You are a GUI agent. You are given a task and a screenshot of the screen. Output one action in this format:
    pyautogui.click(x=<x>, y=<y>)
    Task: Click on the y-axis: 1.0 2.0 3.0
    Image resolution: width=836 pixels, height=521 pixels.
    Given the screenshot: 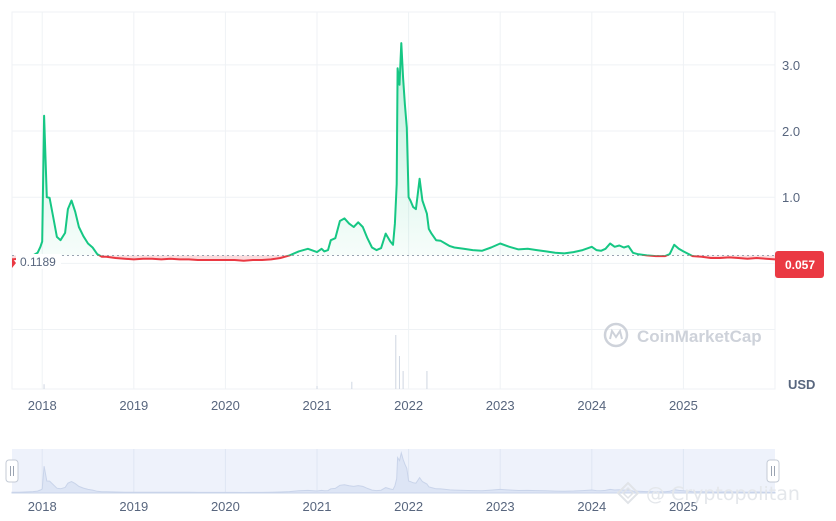 What is the action you would take?
    pyautogui.click(x=791, y=131)
    